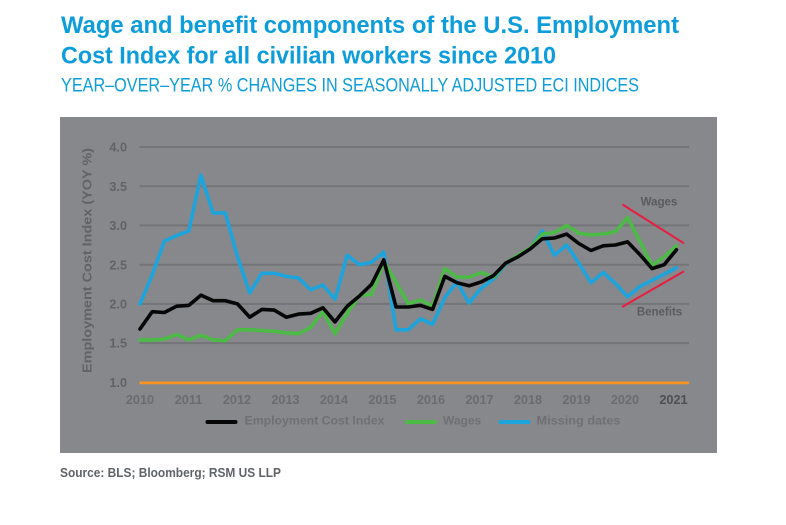 The image size is (786, 525). What do you see at coordinates (576, 400) in the screenshot?
I see `svg-text: 2019` at bounding box center [576, 400].